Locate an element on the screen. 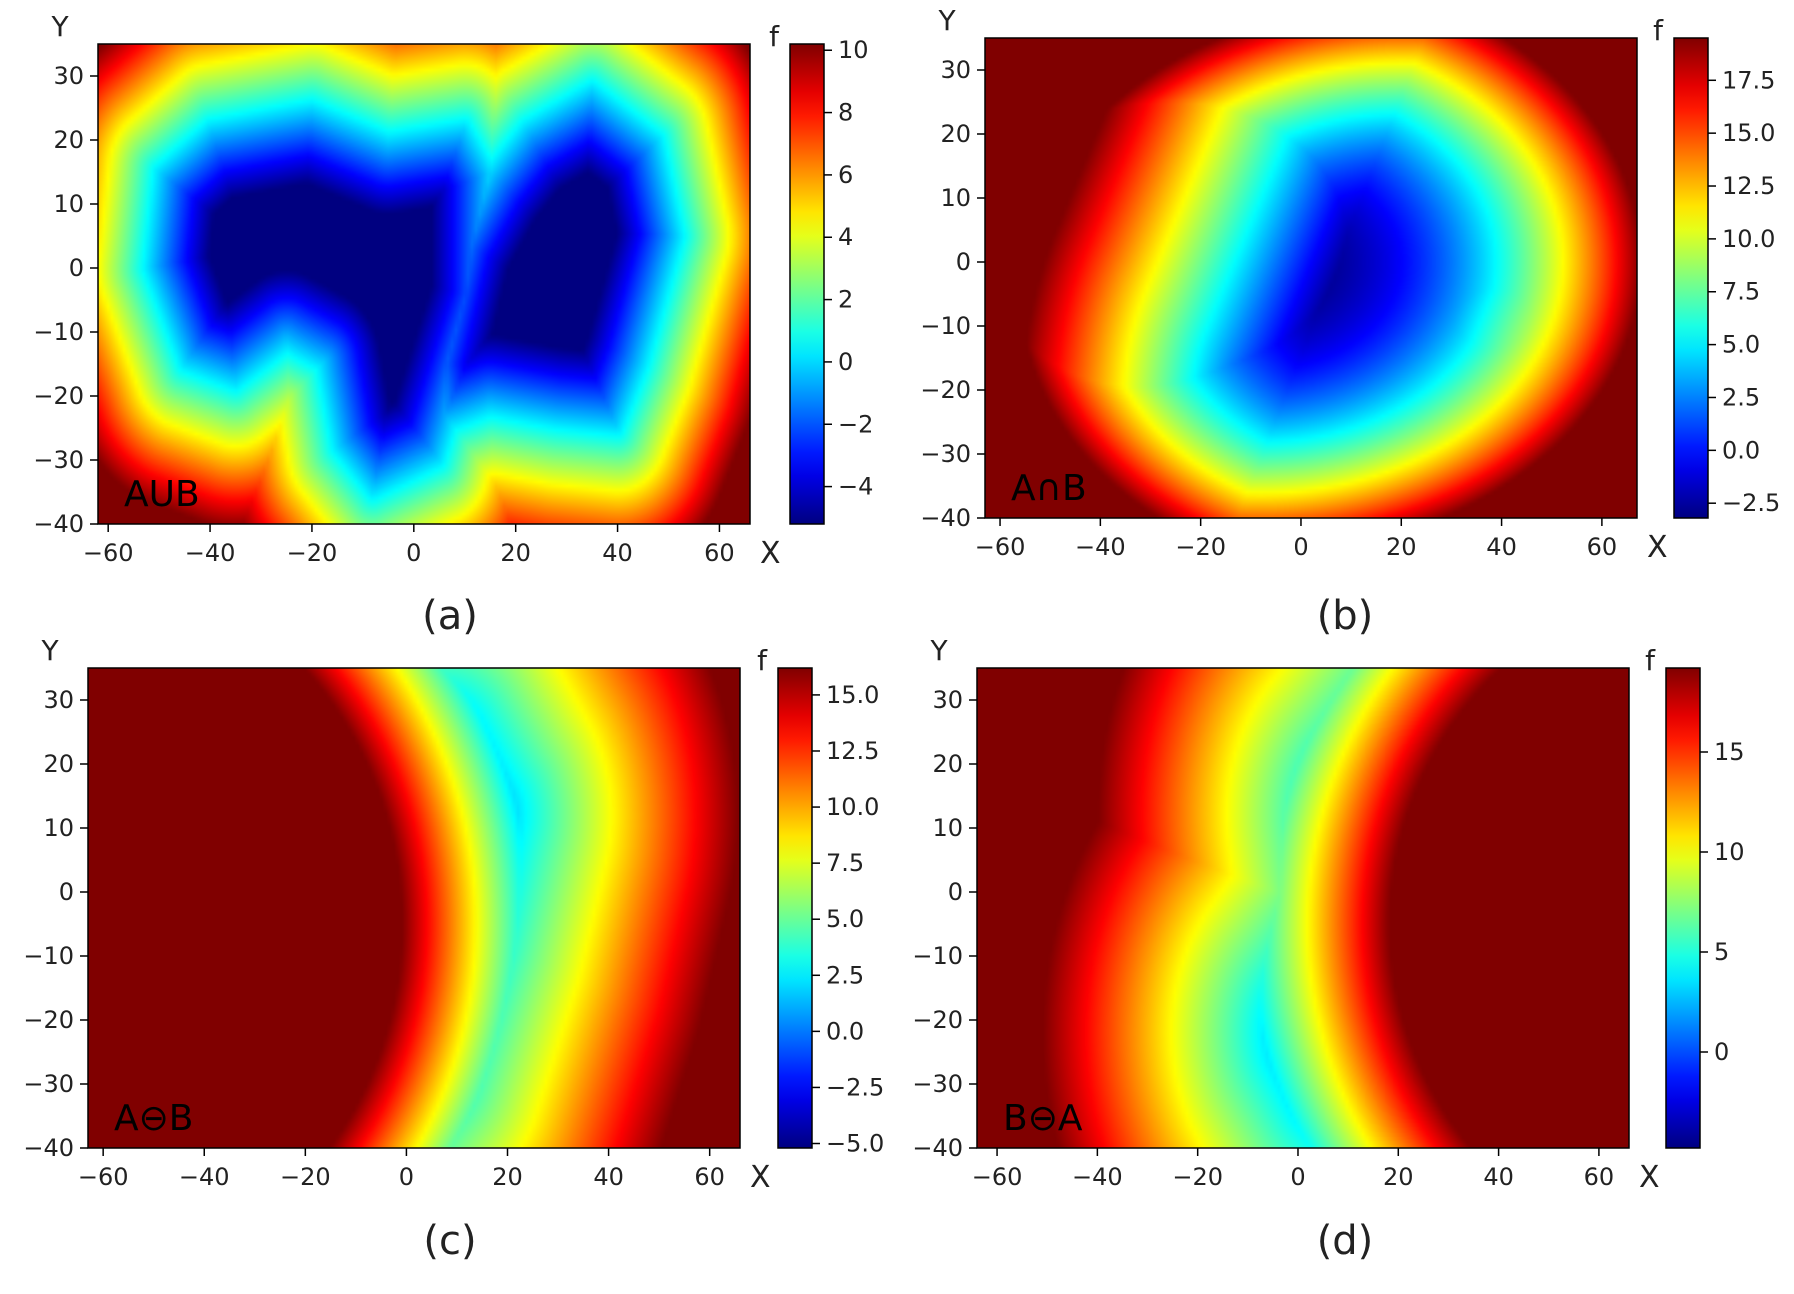  region-label: AUB is located at coordinates (162, 494).